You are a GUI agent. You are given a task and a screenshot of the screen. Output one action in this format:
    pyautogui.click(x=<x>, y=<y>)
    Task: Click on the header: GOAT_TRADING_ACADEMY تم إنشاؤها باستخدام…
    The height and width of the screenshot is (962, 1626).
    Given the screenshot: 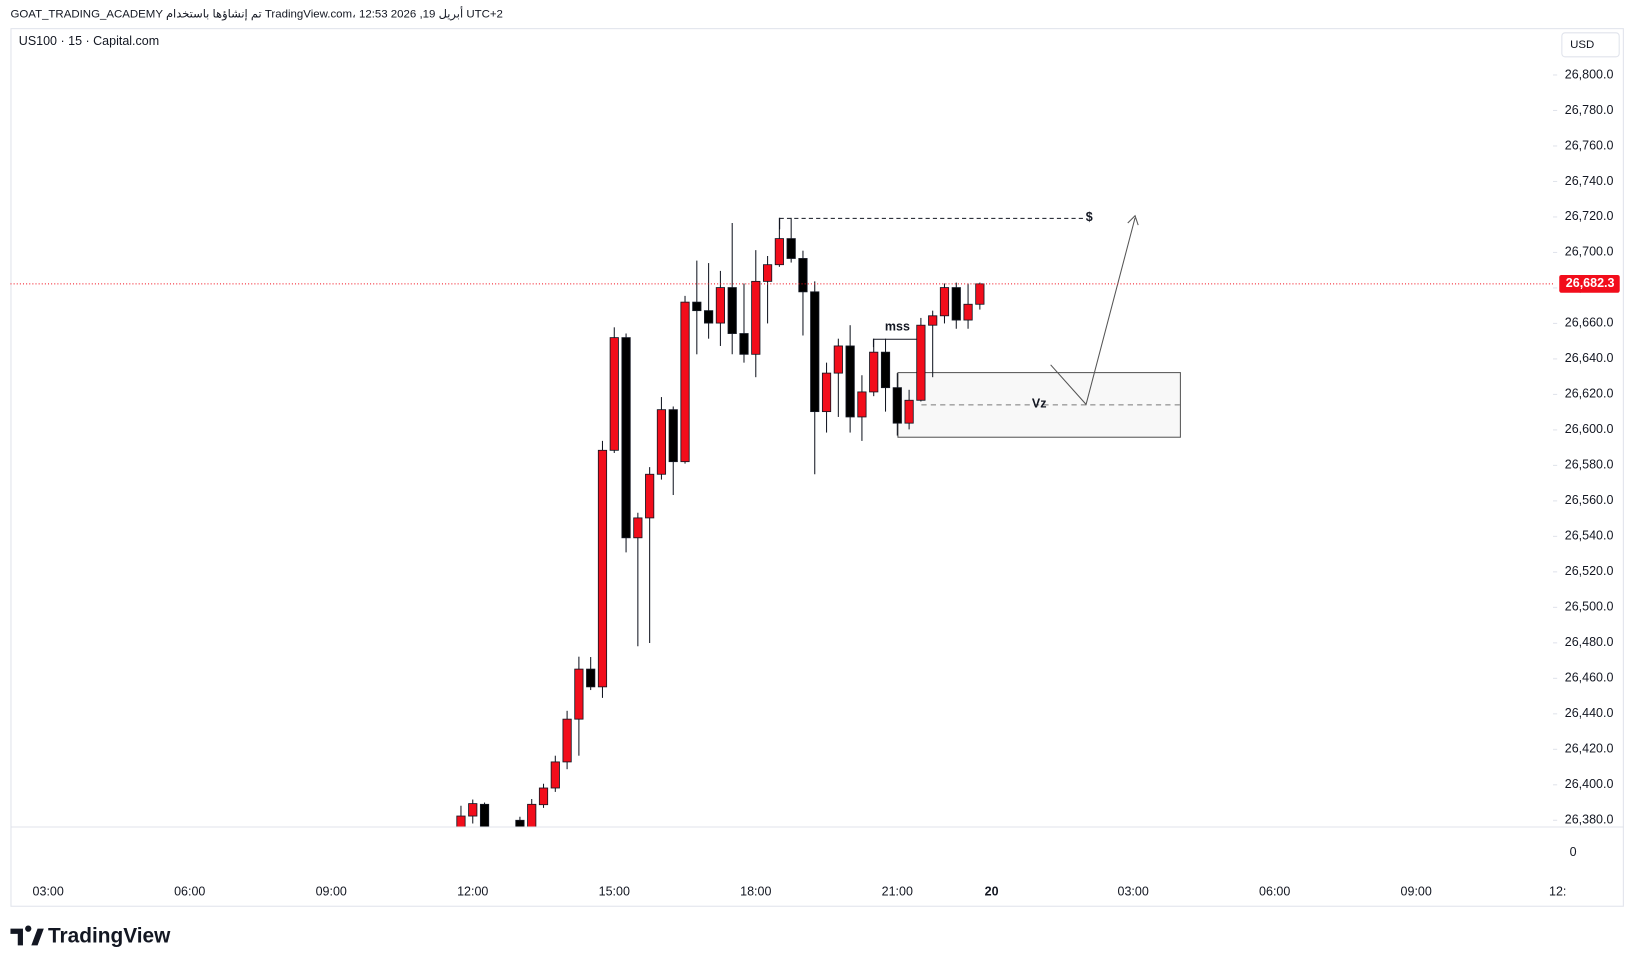 What is the action you would take?
    pyautogui.click(x=256, y=14)
    